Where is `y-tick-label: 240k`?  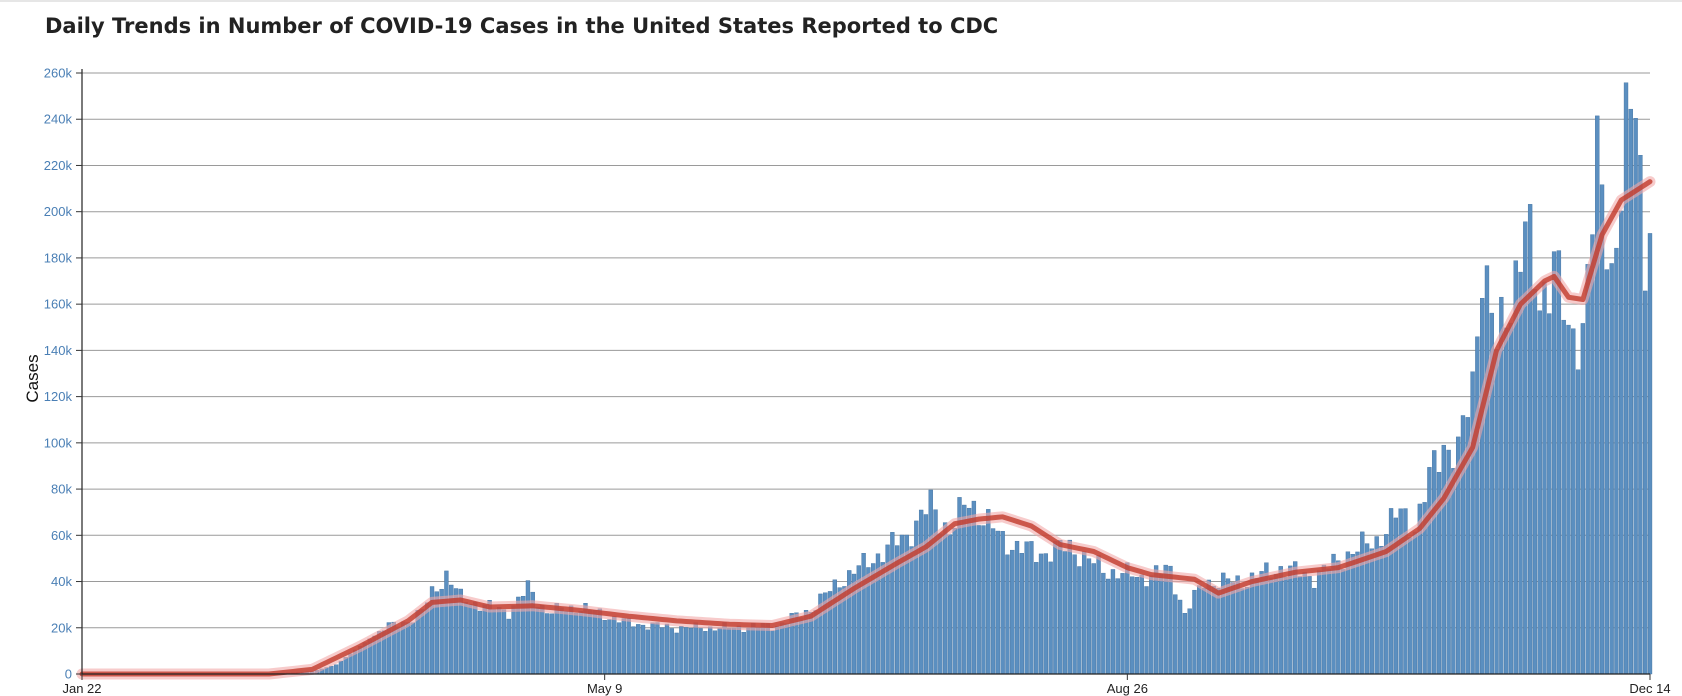 y-tick-label: 240k is located at coordinates (58, 119).